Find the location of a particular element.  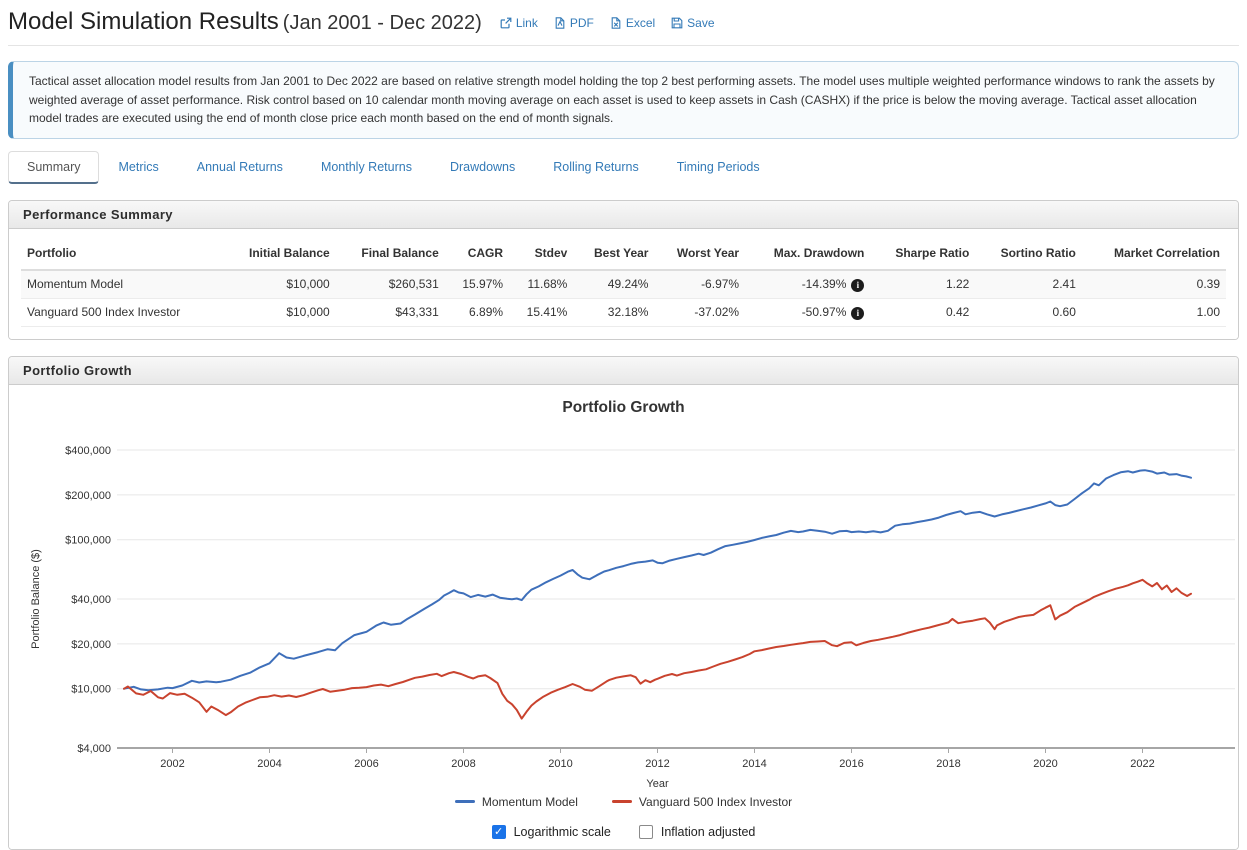

tab-monthly-returns: Monthly Returns is located at coordinates (366, 166).